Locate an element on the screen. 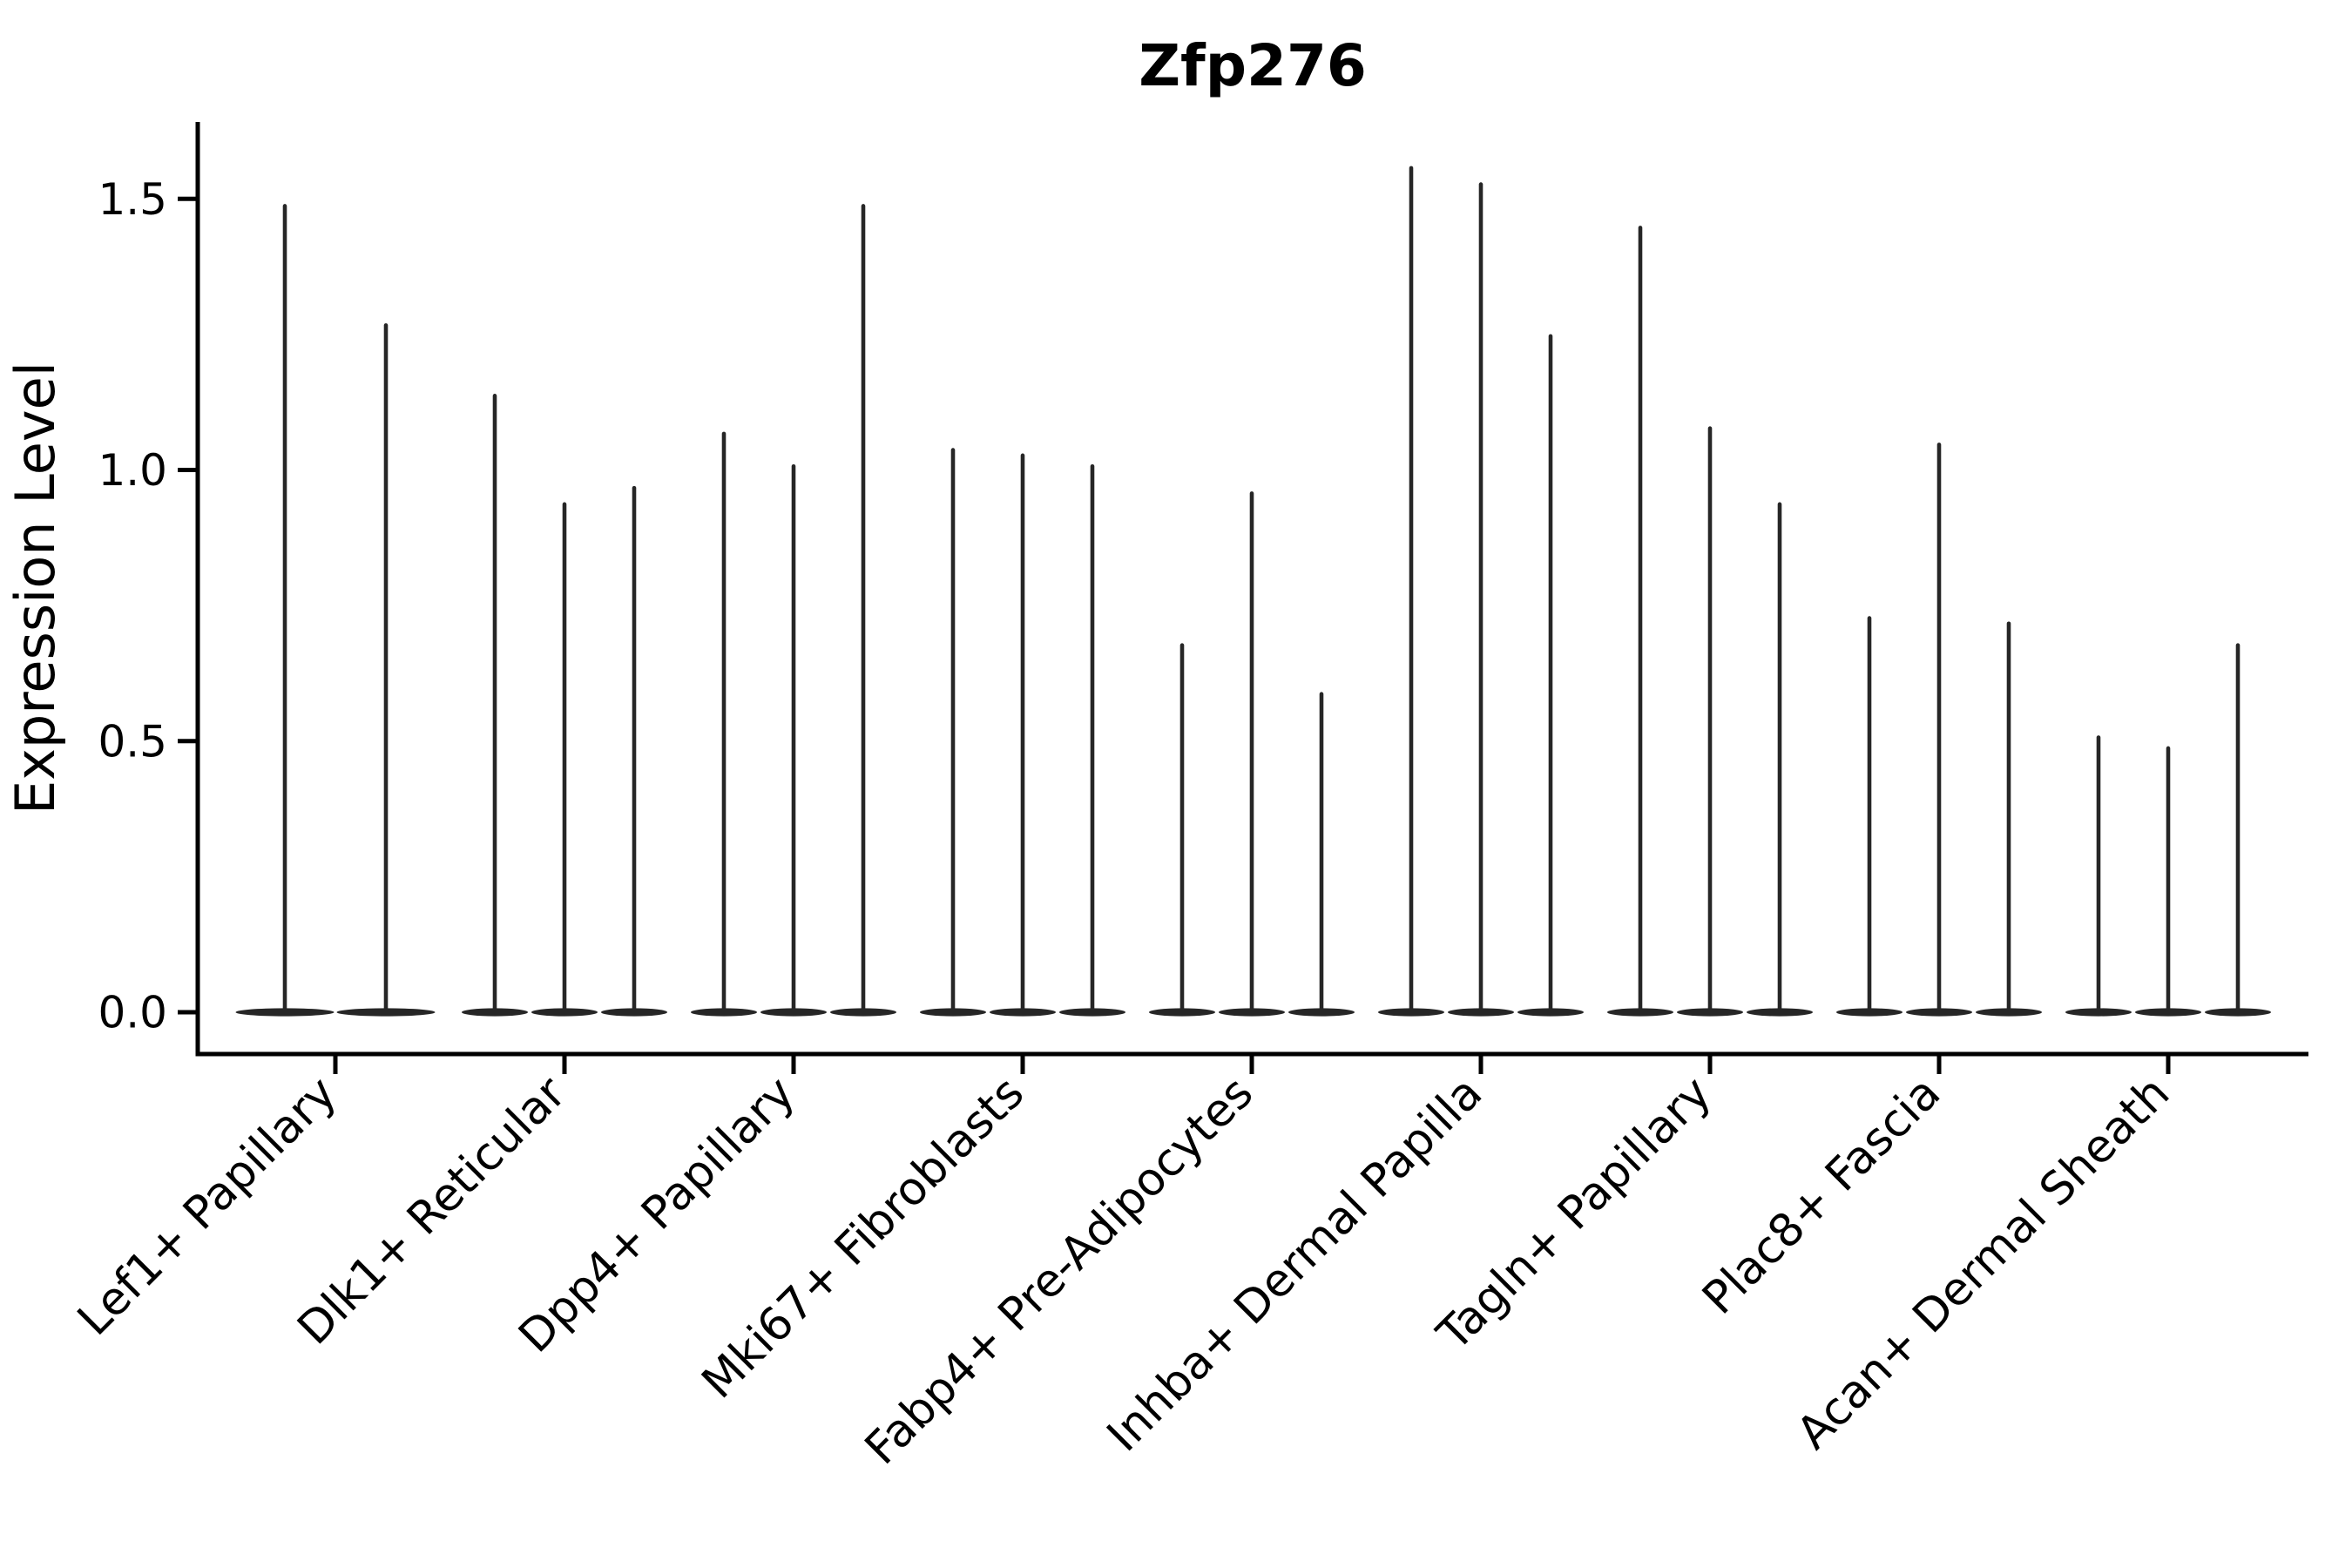 The height and width of the screenshot is (1568, 2352). x-tick-label: Fabp4+ Pre-Adipocytes is located at coordinates (1059, 1271).